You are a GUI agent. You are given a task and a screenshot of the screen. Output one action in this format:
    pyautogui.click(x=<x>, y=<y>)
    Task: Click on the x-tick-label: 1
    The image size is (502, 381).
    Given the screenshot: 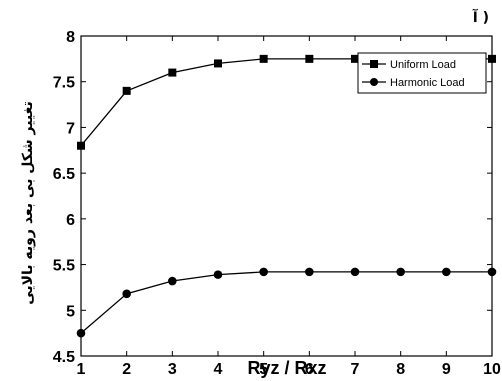 What is the action you would take?
    pyautogui.click(x=81, y=369)
    